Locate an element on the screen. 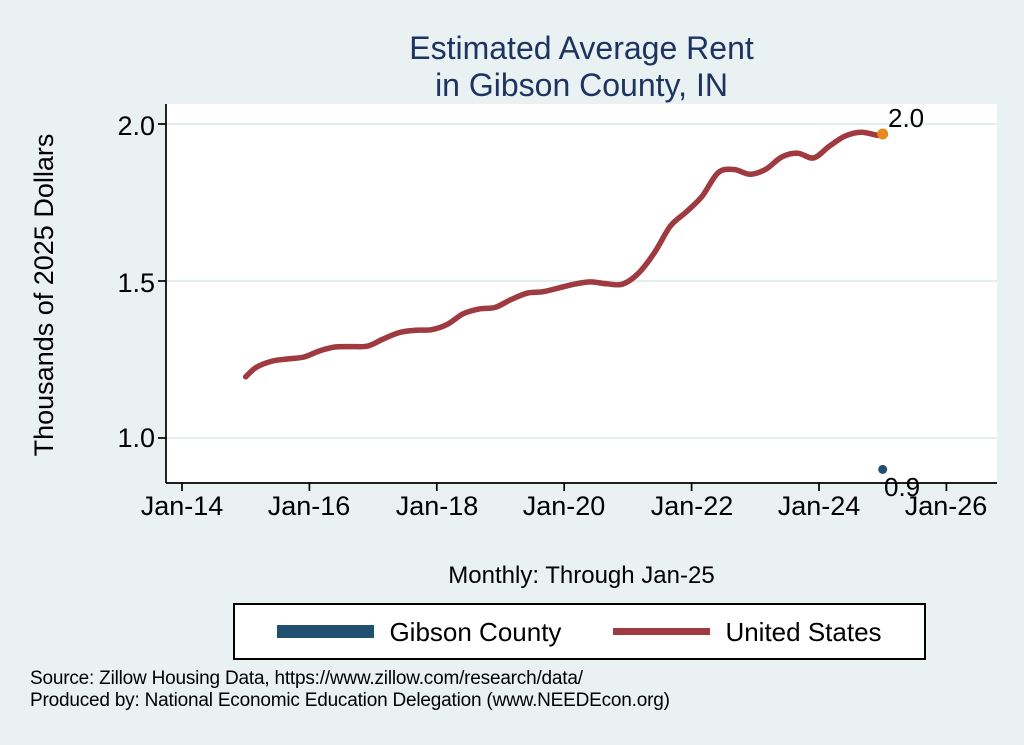  y-tick-label-2.0: 2.0 is located at coordinates (136, 126).